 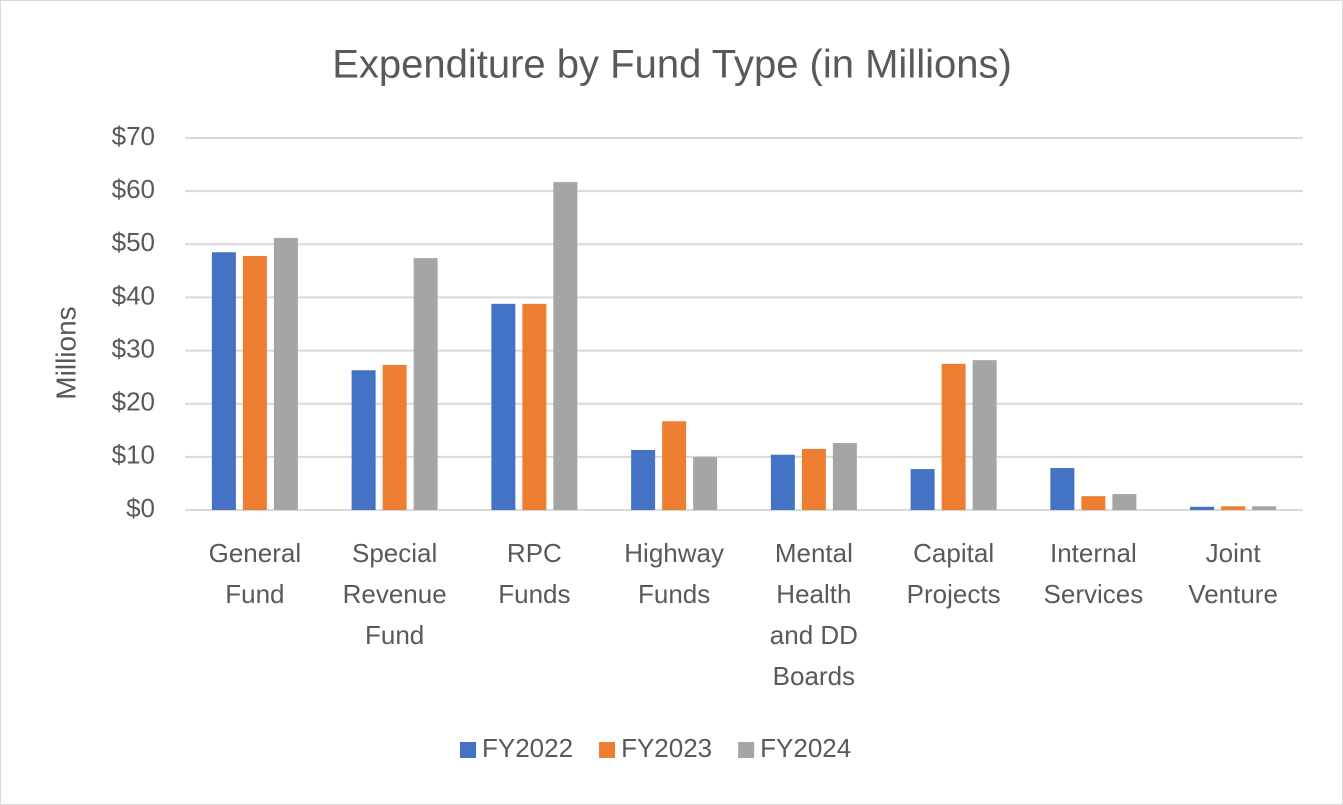 What do you see at coordinates (813, 614) in the screenshot?
I see `x-tick-label: Mental Health and DD Boards` at bounding box center [813, 614].